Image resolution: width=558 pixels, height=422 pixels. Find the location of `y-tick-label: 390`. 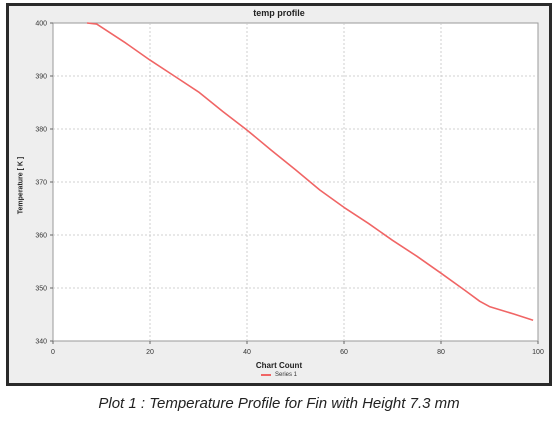

y-tick-label: 390 is located at coordinates (41, 77).